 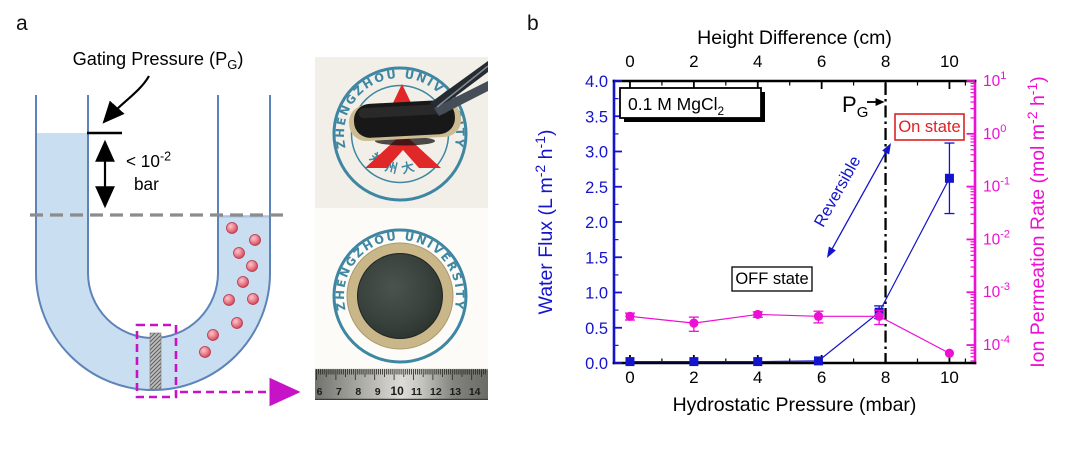 What do you see at coordinates (821, 61) in the screenshot?
I see `top-tick-label: 6` at bounding box center [821, 61].